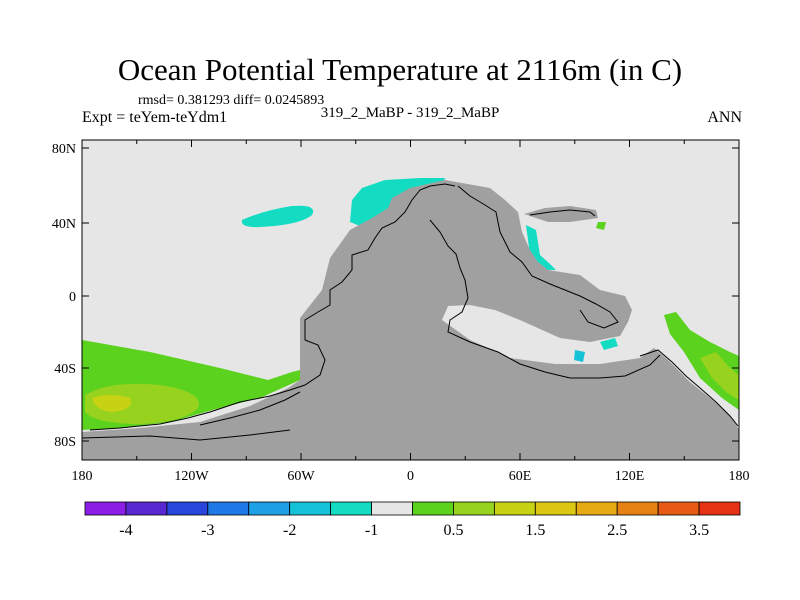  Describe the element at coordinates (191, 476) in the screenshot. I see `lon-tick-label: 120W` at that location.